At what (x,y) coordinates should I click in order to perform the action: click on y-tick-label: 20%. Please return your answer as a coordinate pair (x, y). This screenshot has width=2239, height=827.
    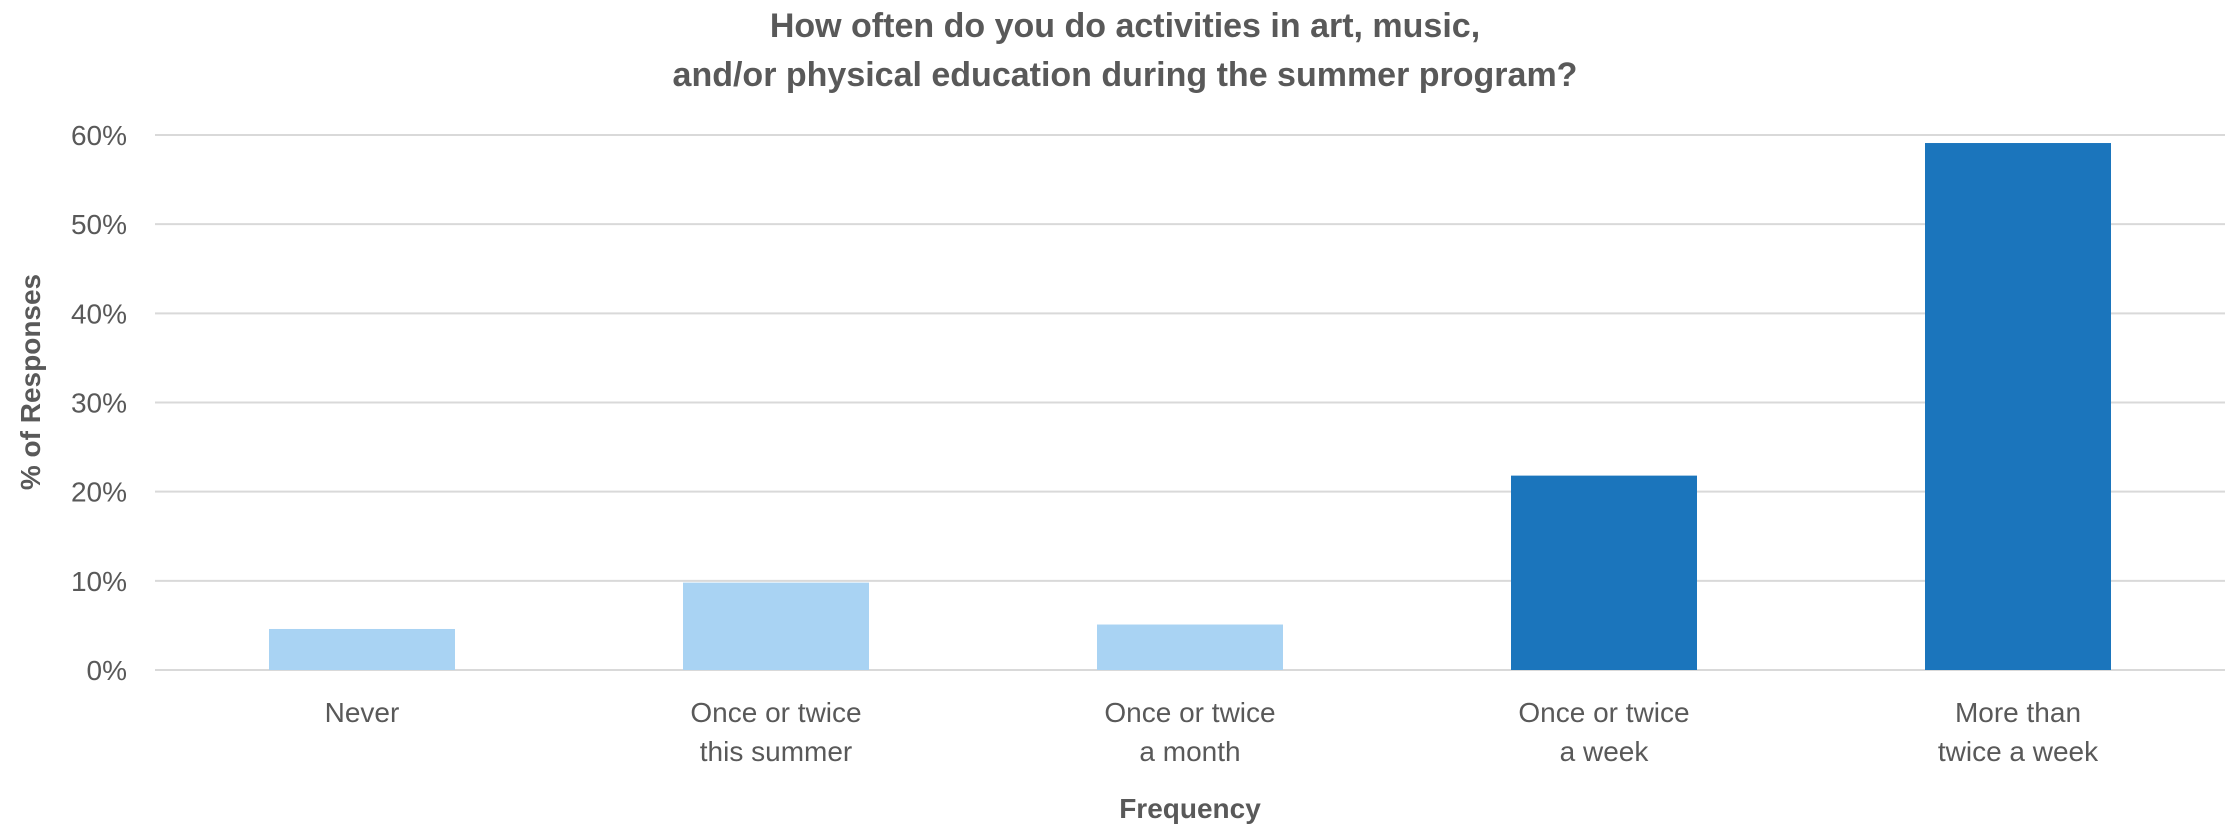
    Looking at the image, I should click on (99, 492).